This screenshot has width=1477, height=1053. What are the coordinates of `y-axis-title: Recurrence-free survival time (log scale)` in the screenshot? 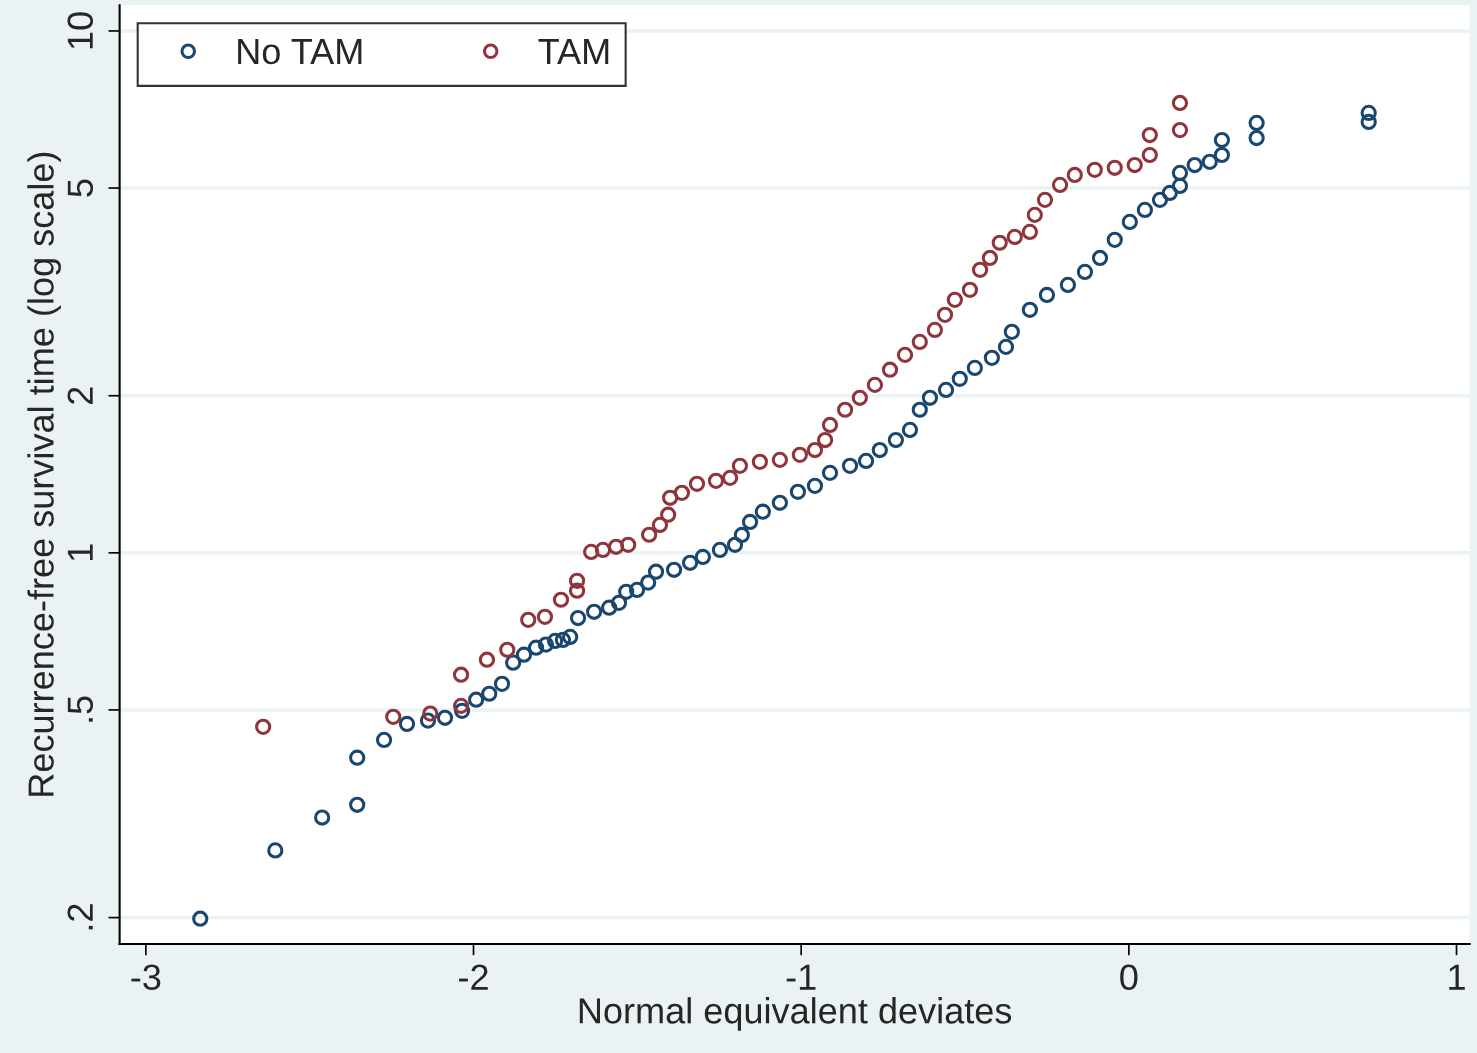 It's located at (44, 474).